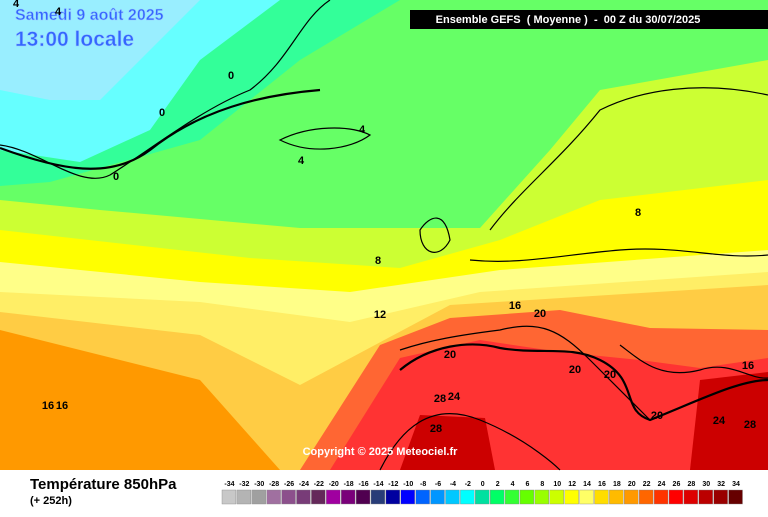 This screenshot has height=517, width=768. Describe the element at coordinates (542, 484) in the screenshot. I see `scale-label: 8` at that location.